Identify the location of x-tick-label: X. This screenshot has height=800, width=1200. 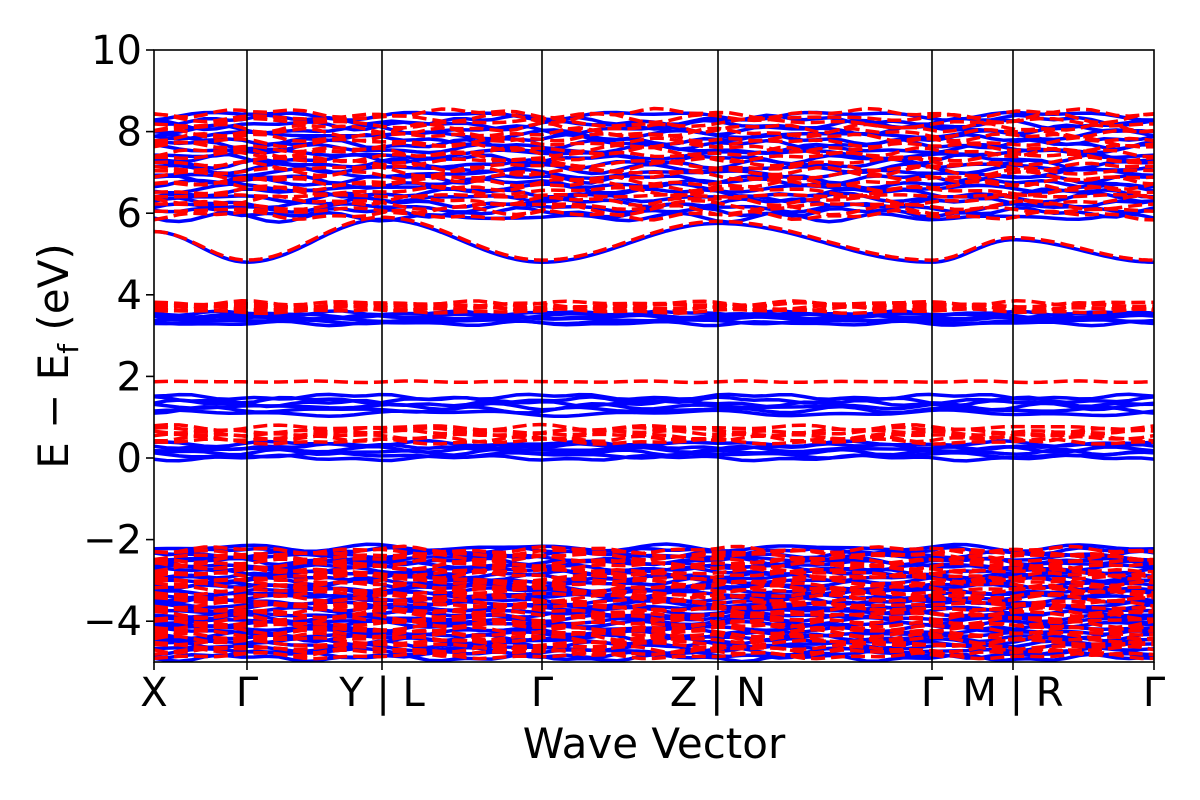
(153, 693).